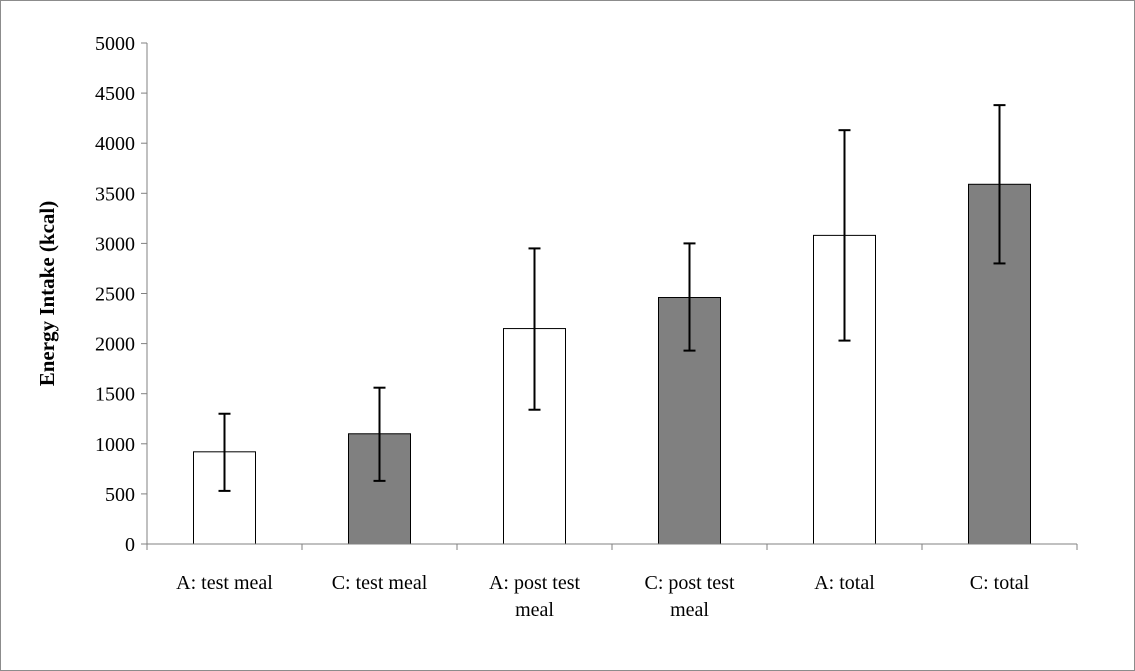  Describe the element at coordinates (1000, 583) in the screenshot. I see `x-tick-label-6: C: total` at that location.